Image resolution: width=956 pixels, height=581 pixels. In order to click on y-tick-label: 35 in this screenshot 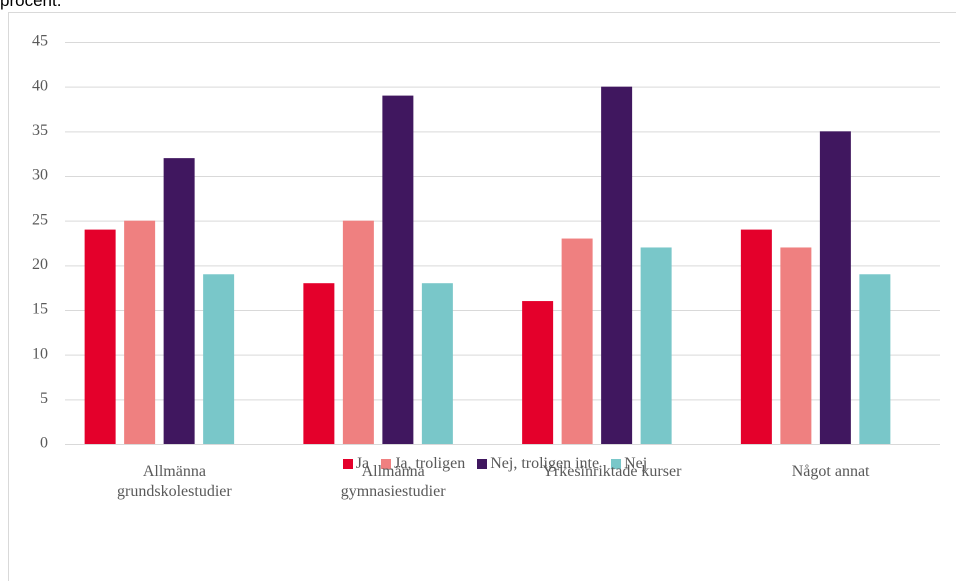, I will do `click(40, 130)`.